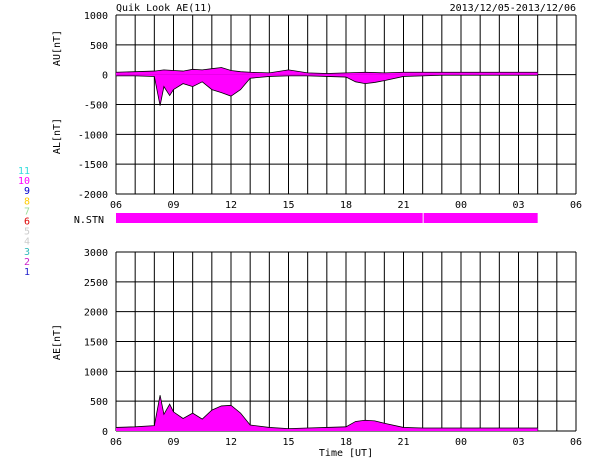  Describe the element at coordinates (96, 343) in the screenshot. I see `y-tick-label: 1500` at that location.